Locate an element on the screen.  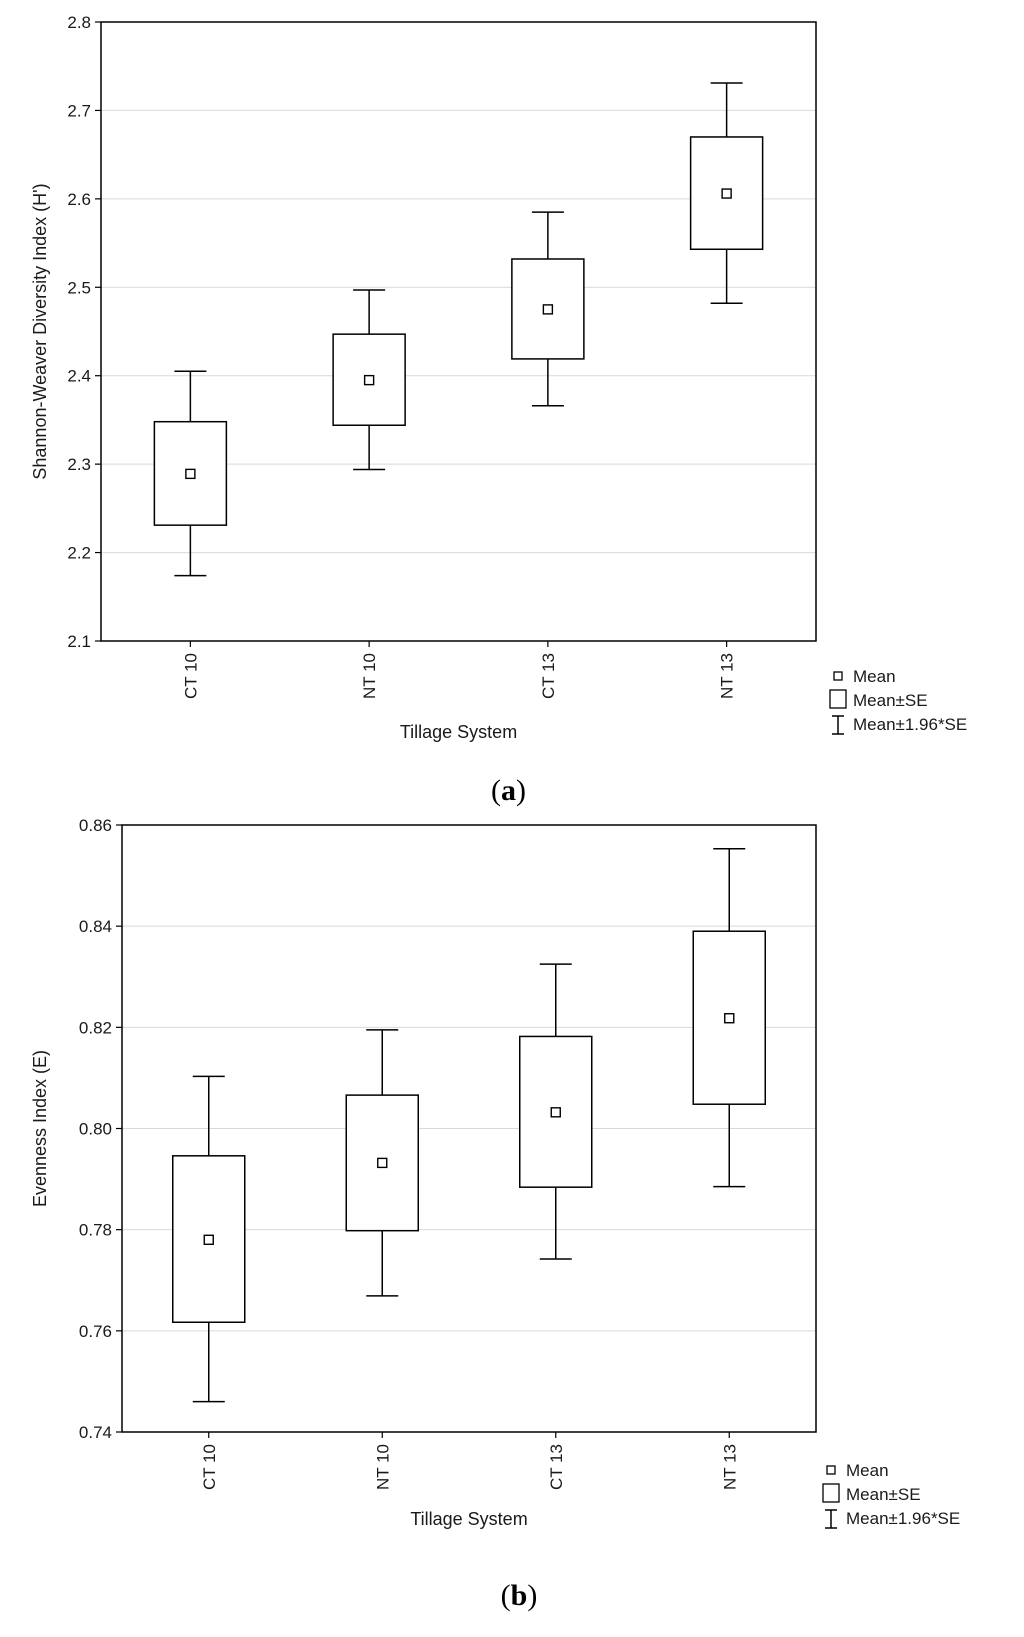
y-axis-label: Shannon-Weaver Diversity Index (H') is located at coordinates (40, 331).